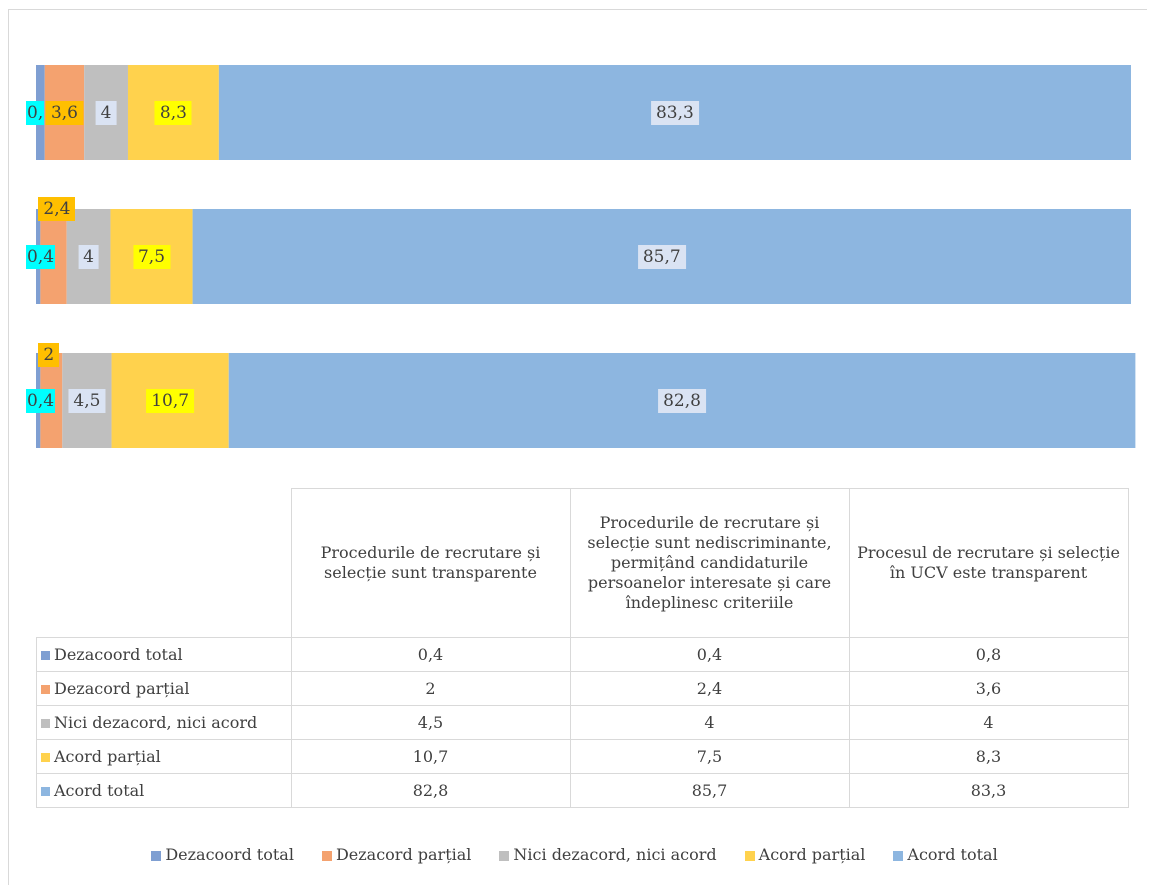 The height and width of the screenshot is (886, 1149). I want to click on table-cell: 8,3, so click(988, 756).